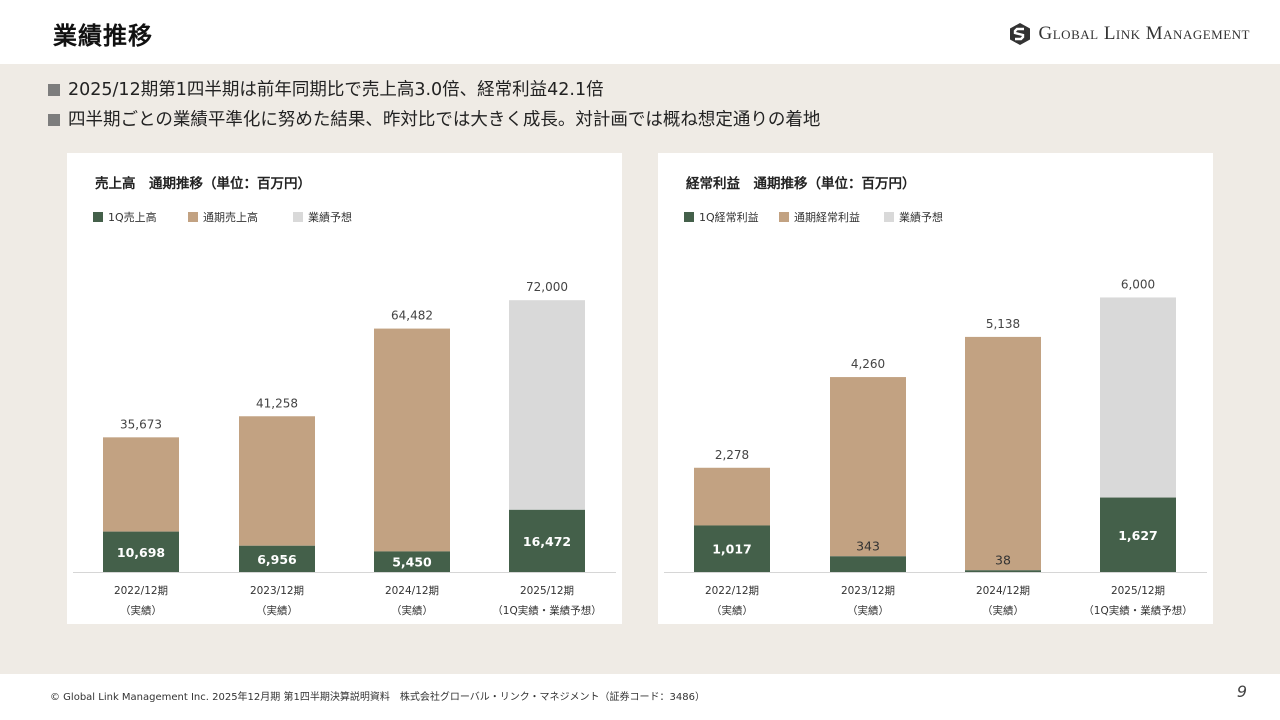  I want to click on q1-value-label: 1,627, so click(1138, 535).